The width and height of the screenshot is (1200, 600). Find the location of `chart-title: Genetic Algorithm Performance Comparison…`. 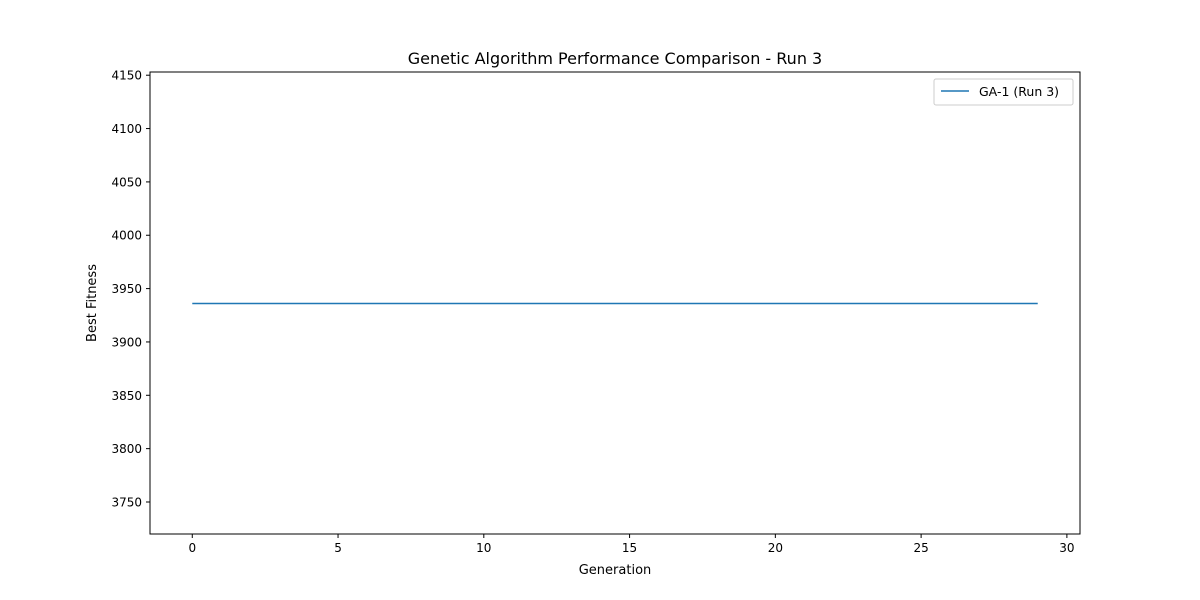

chart-title: Genetic Algorithm Performance Comparison… is located at coordinates (615, 58).